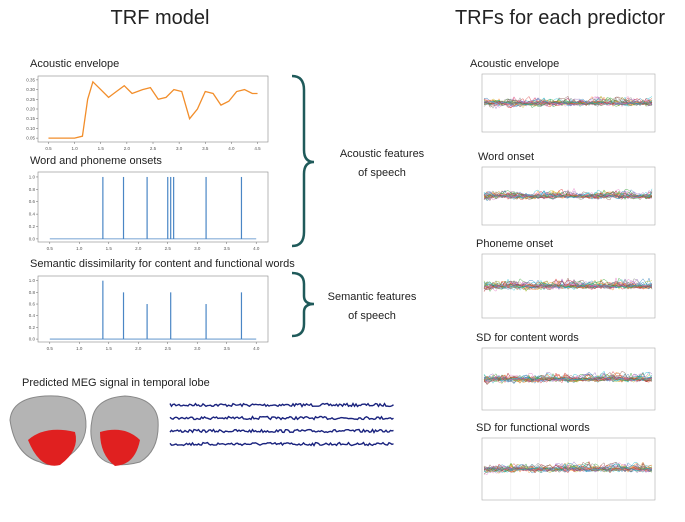 The height and width of the screenshot is (522, 685). What do you see at coordinates (506, 157) in the screenshot?
I see `trf-label: Word onset` at bounding box center [506, 157].